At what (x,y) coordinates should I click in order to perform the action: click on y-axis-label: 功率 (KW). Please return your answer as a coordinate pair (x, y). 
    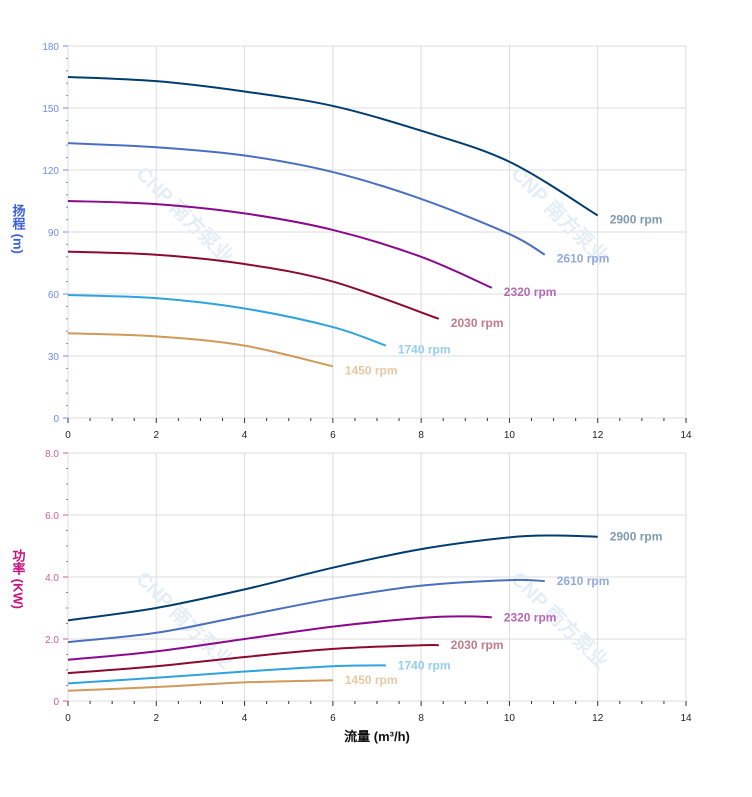
    Looking at the image, I should click on (18, 579).